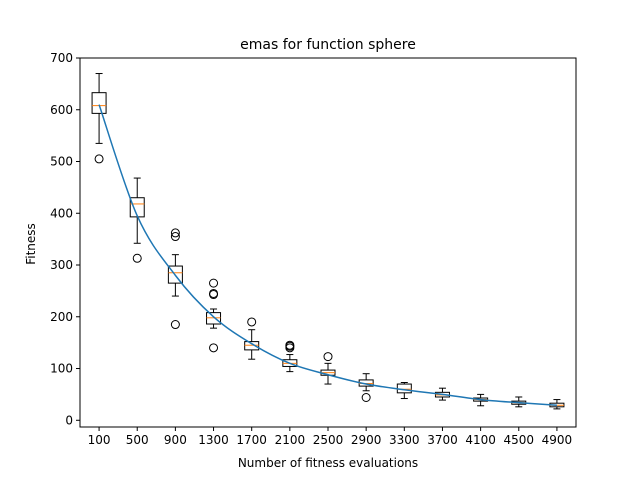  What do you see at coordinates (404, 440) in the screenshot?
I see `x-tick-label: 3300` at bounding box center [404, 440].